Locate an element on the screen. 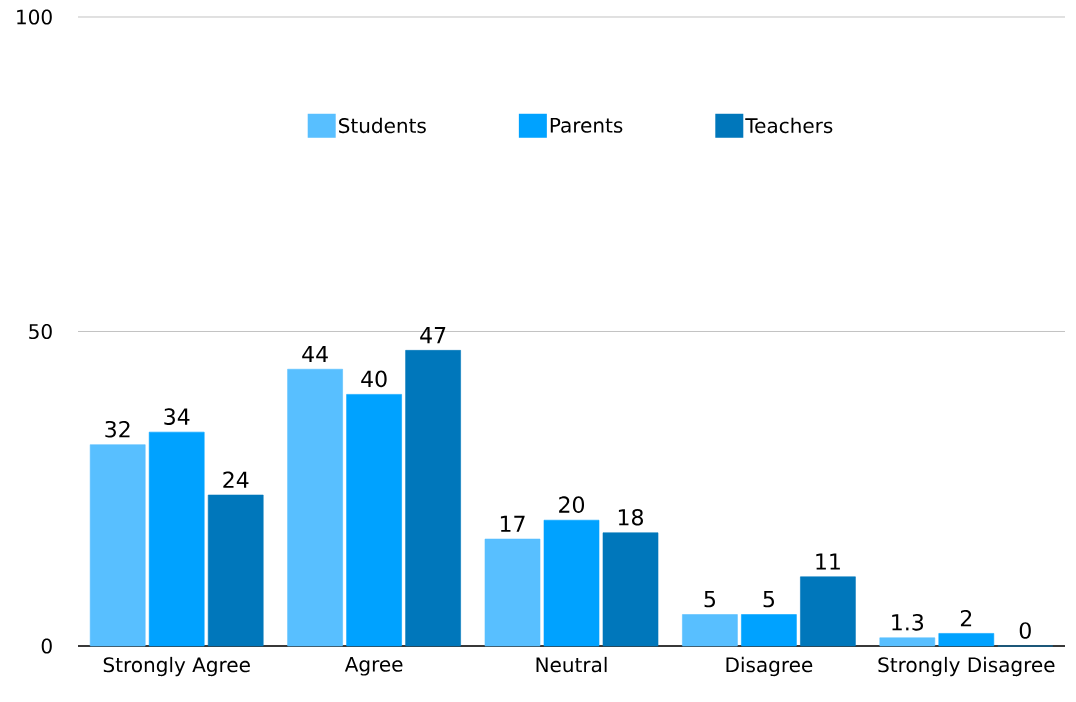 The width and height of the screenshot is (1076, 702). legend-label: Students is located at coordinates (382, 125).